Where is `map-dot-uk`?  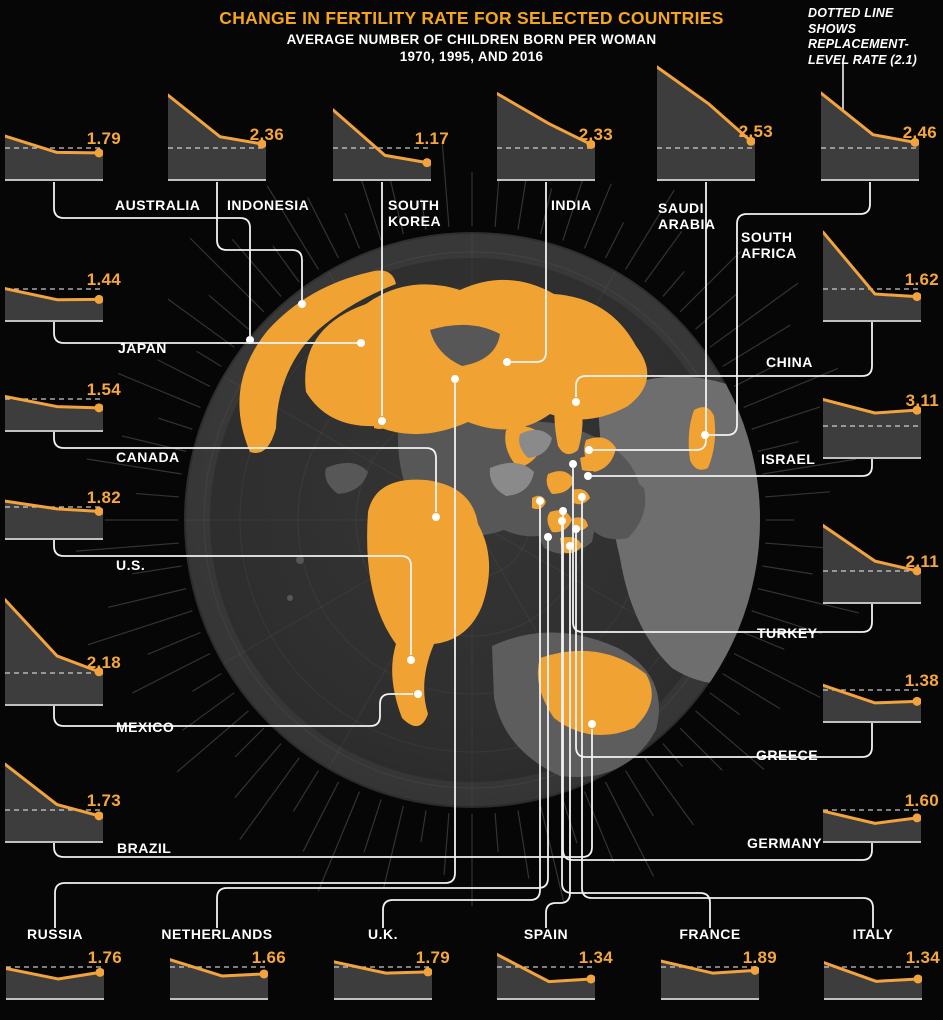 map-dot-uk is located at coordinates (540, 501).